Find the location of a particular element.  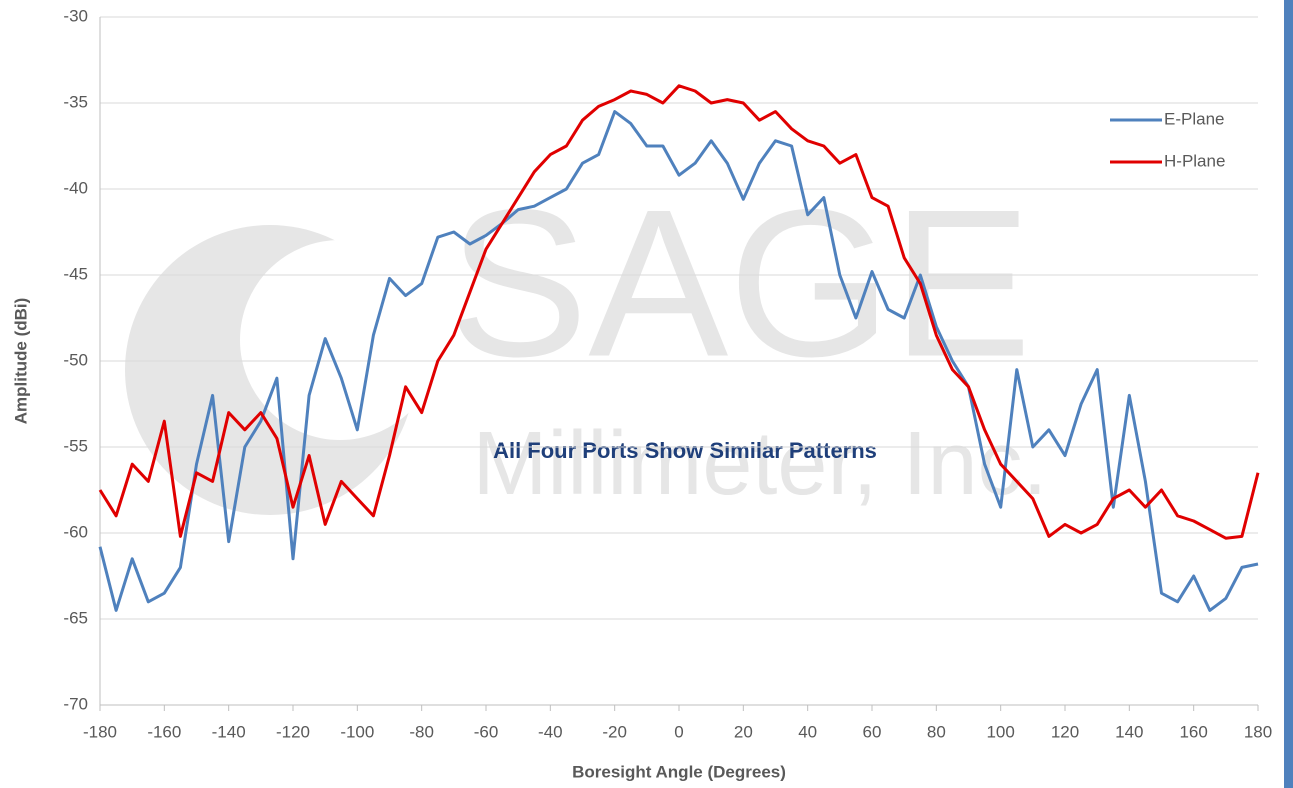

y-tick-label: -55 is located at coordinates (75, 445).